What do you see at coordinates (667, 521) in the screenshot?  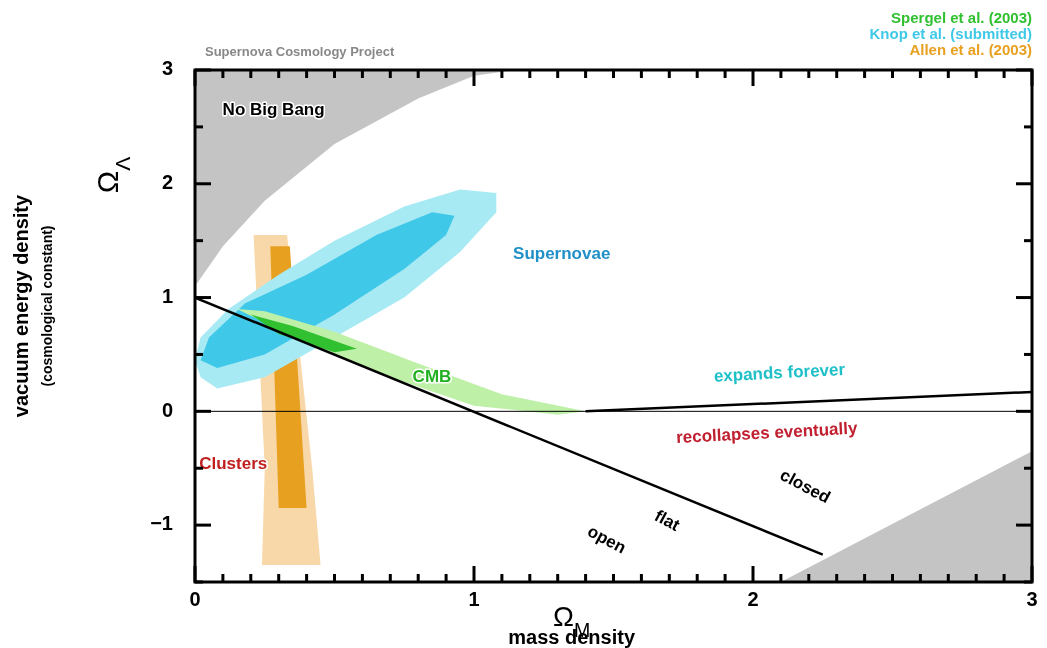 I see `annotation: flat` at bounding box center [667, 521].